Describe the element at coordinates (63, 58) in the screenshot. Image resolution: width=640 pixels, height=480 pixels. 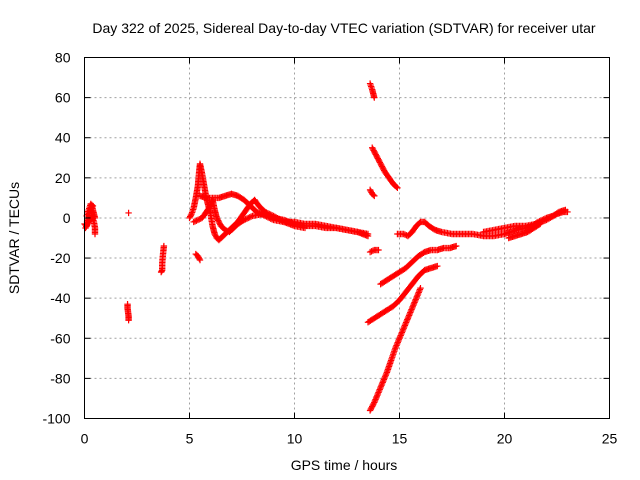
I see `y-tick-label: 80` at that location.